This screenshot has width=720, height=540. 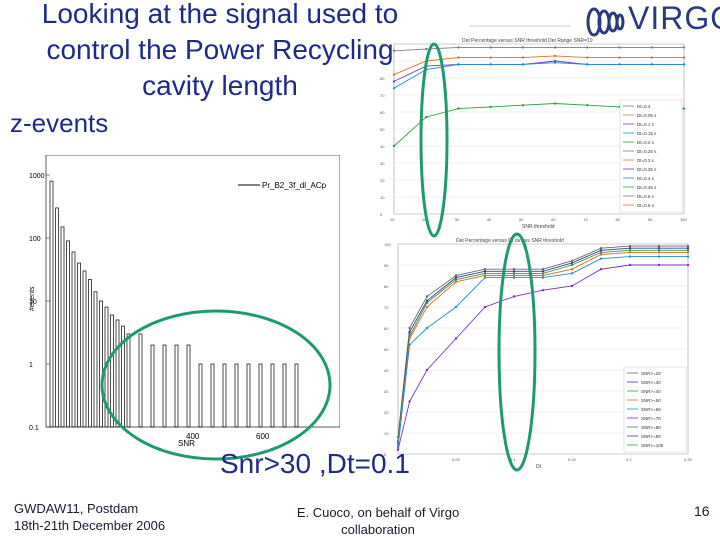 What do you see at coordinates (618, 219) in the screenshot?
I see `plot-xtick-label: 80` at bounding box center [618, 219].